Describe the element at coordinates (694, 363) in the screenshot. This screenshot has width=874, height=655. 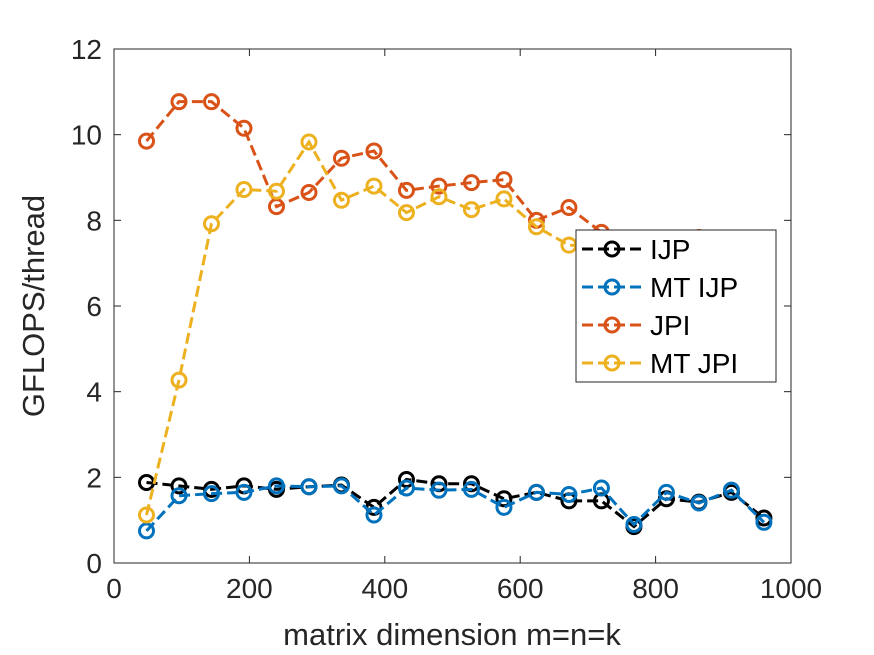
I see `legend-label: MT JPI` at that location.